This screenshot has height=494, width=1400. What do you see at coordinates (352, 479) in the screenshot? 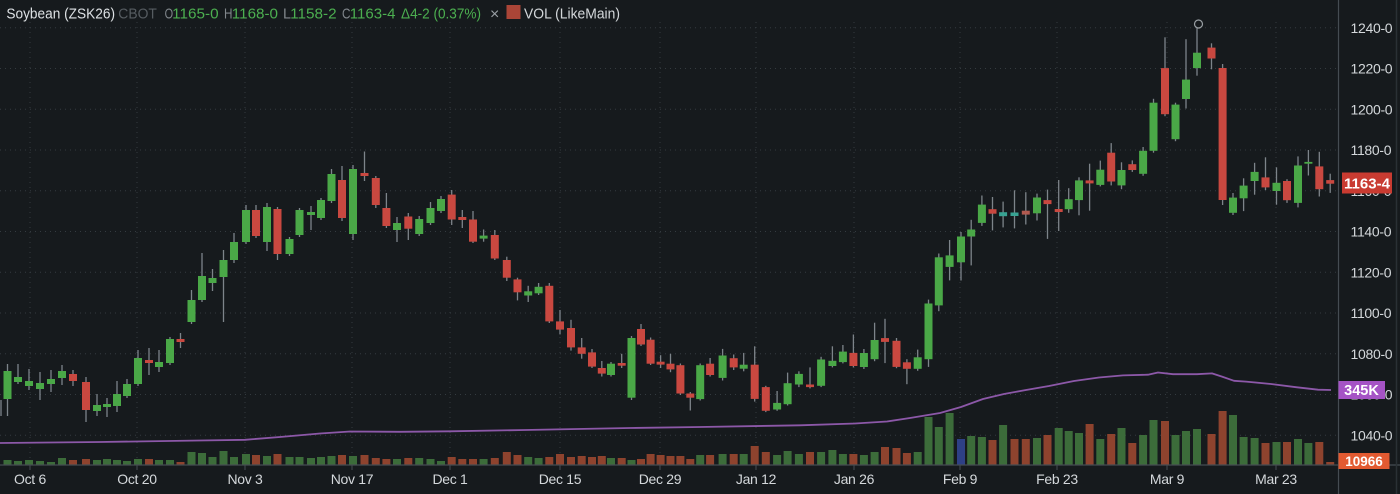
I see `svg-text: Nov 17` at bounding box center [352, 479].